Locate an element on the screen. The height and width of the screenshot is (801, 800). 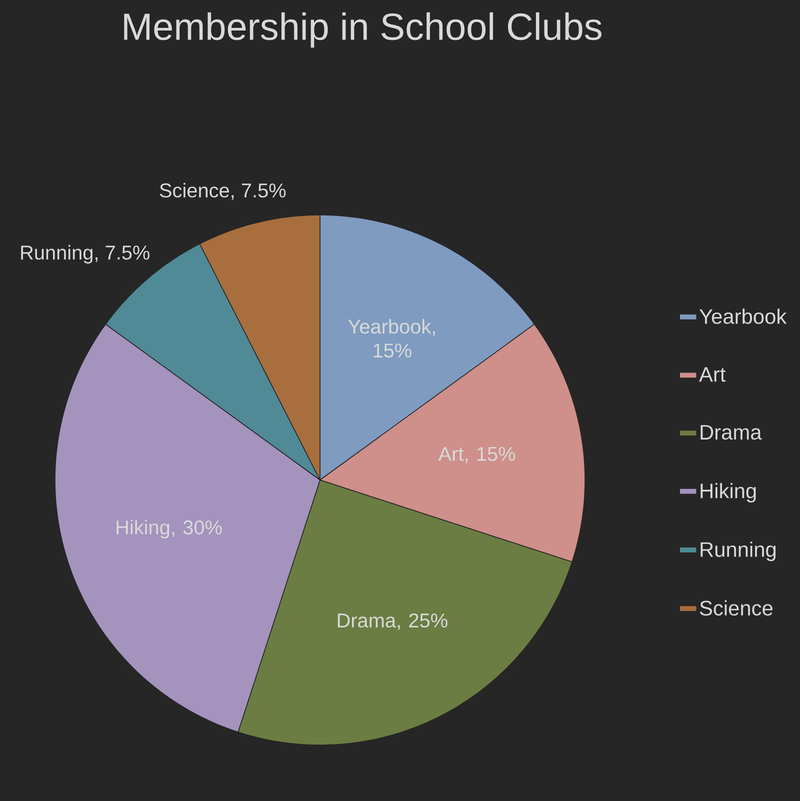
legend-label: Science is located at coordinates (736, 608).